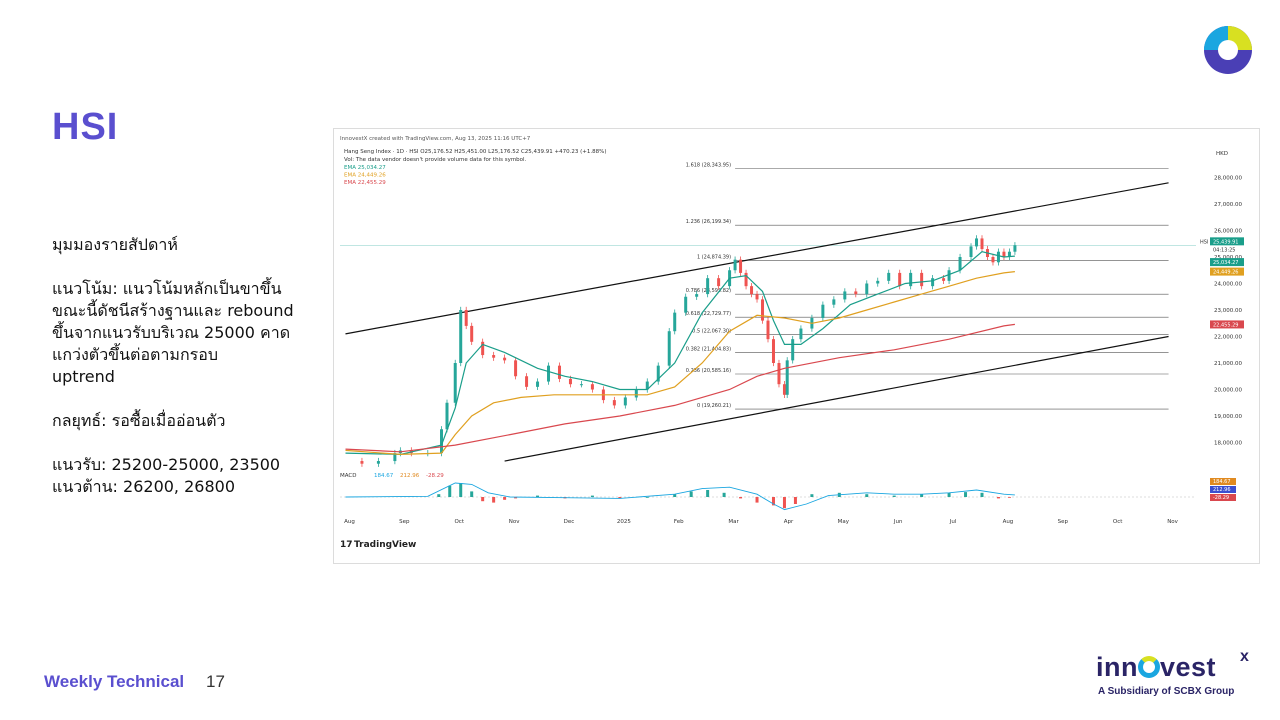 This screenshot has height=720, width=1280. What do you see at coordinates (1149, 667) in the screenshot?
I see `brand-o-icon` at bounding box center [1149, 667].